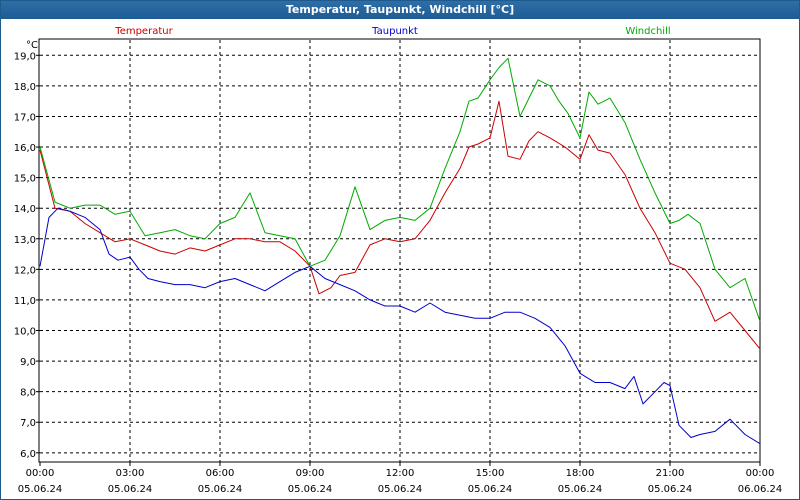 The width and height of the screenshot is (800, 500). I want to click on y-tick-label: 10,0, so click(25, 332).